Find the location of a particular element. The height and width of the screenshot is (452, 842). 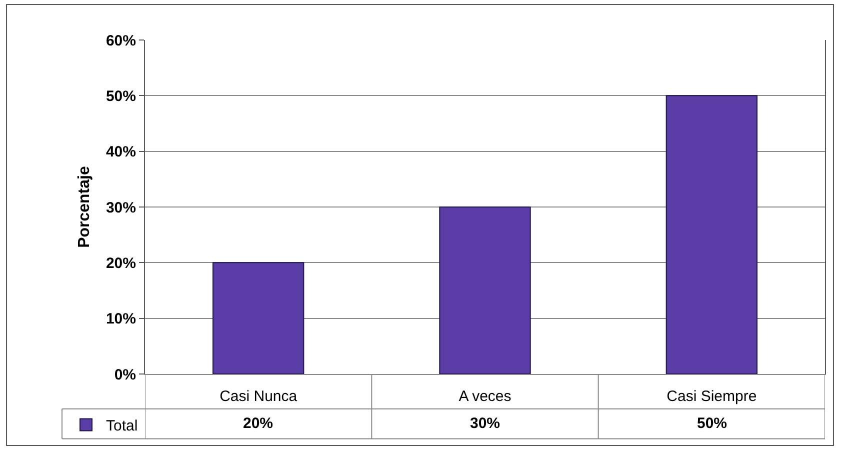

y-tick-label: 0% is located at coordinates (125, 375).